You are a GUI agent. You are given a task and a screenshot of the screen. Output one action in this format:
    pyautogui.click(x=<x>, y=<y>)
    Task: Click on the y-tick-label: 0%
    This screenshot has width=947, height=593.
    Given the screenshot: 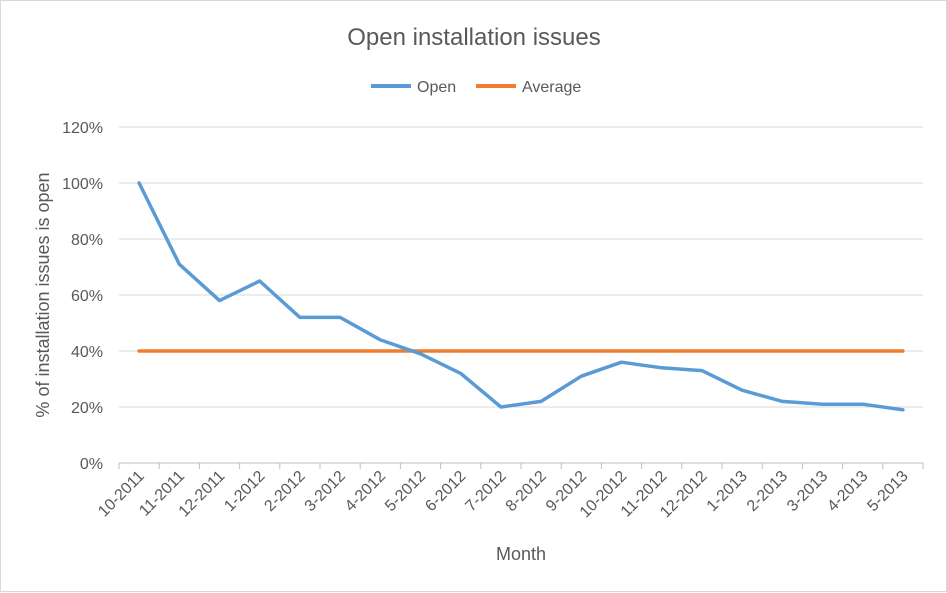 What is the action you would take?
    pyautogui.click(x=91, y=464)
    